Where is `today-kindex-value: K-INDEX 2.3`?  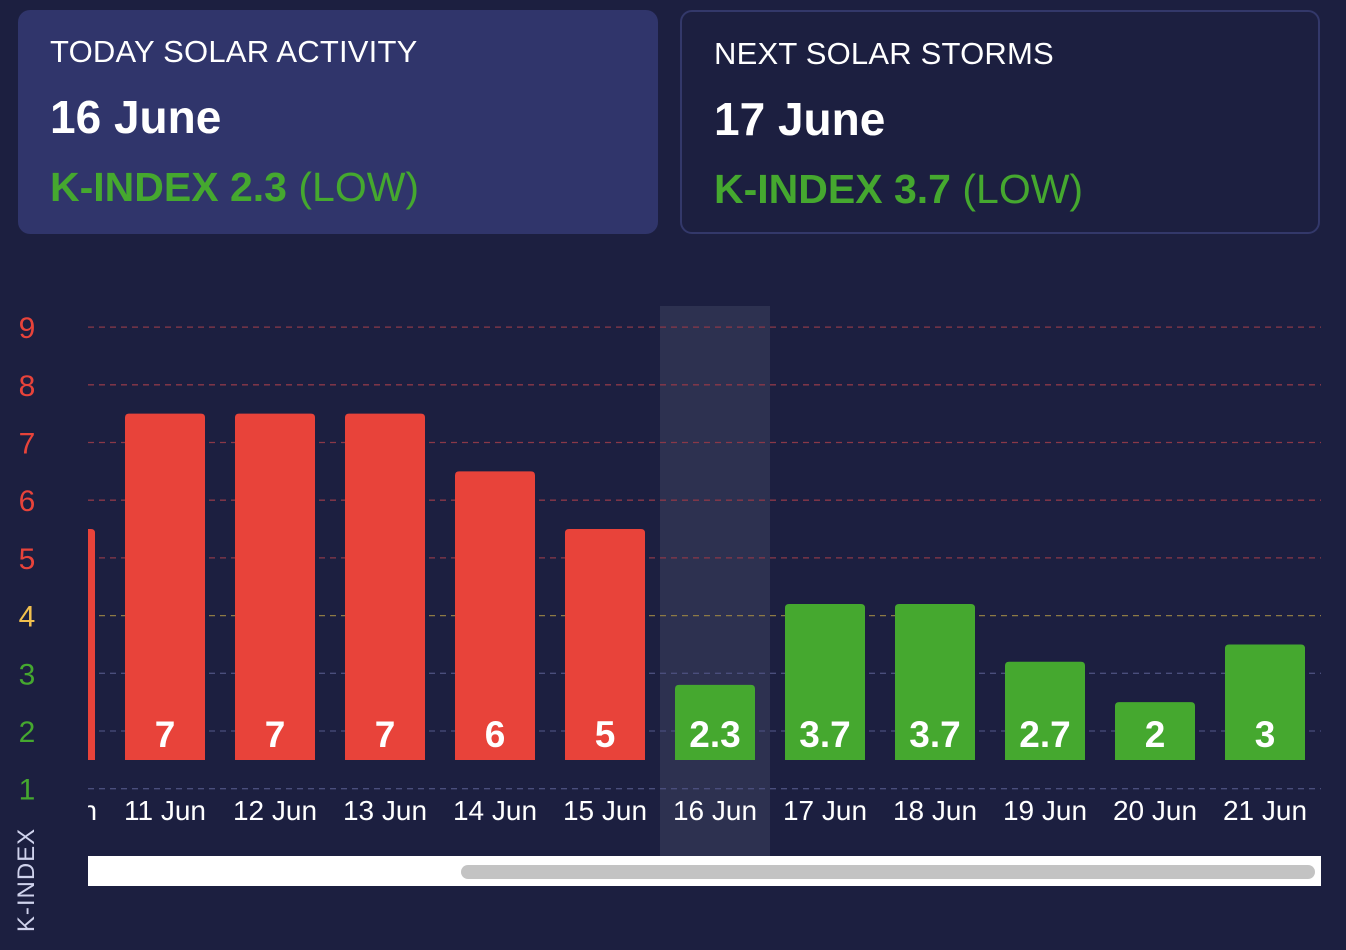 today-kindex-value: K-INDEX 2.3 is located at coordinates (168, 187).